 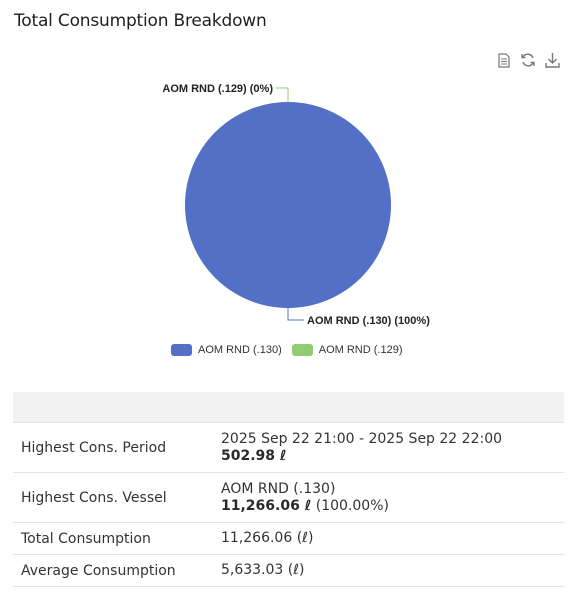 What do you see at coordinates (267, 538) in the screenshot?
I see `total-consumption-value: 11,266.06 (ℓ)` at bounding box center [267, 538].